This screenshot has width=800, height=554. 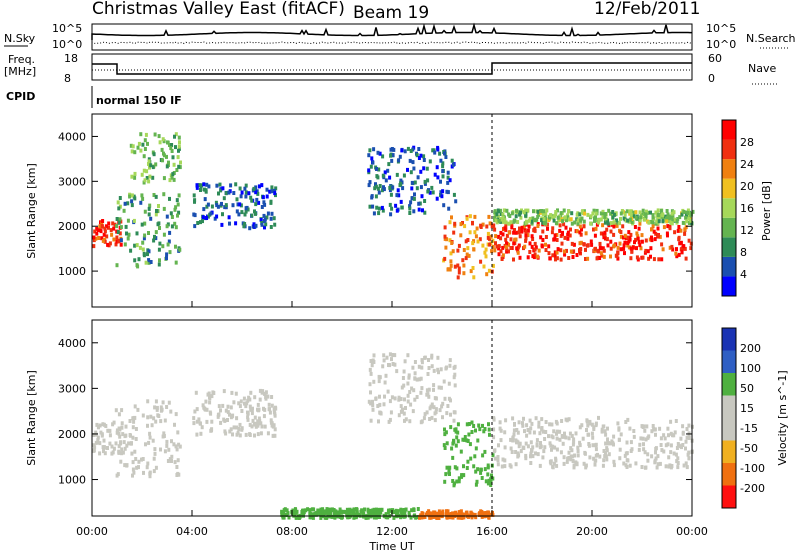 I want to click on velocity-ytick-label: 1000, so click(x=72, y=480).